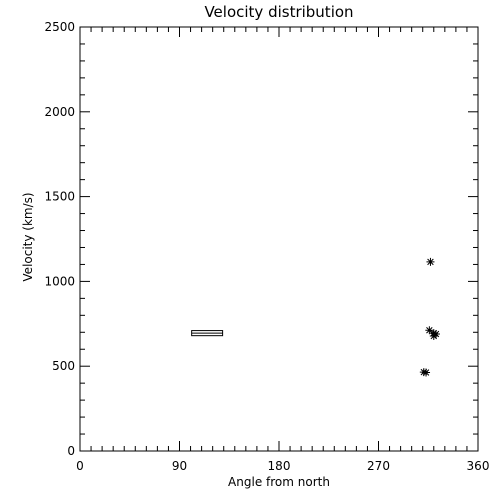  Describe the element at coordinates (179, 466) in the screenshot. I see `x-tick-label: 90` at that location.